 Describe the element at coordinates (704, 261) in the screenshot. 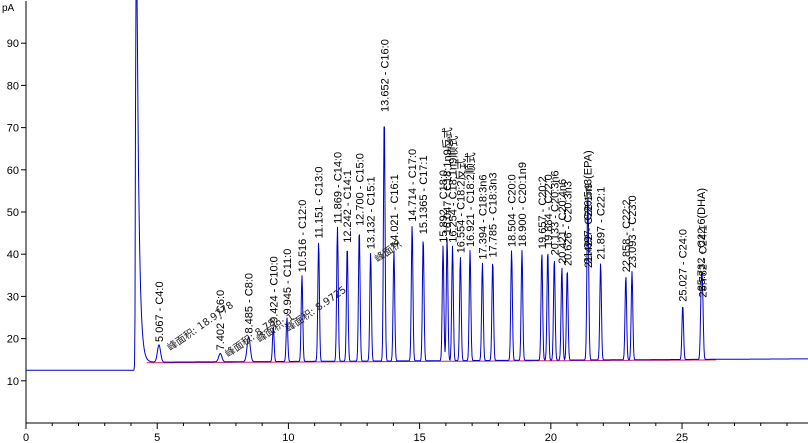

I see `peak-label: 25.782 - C24:1` at that location.